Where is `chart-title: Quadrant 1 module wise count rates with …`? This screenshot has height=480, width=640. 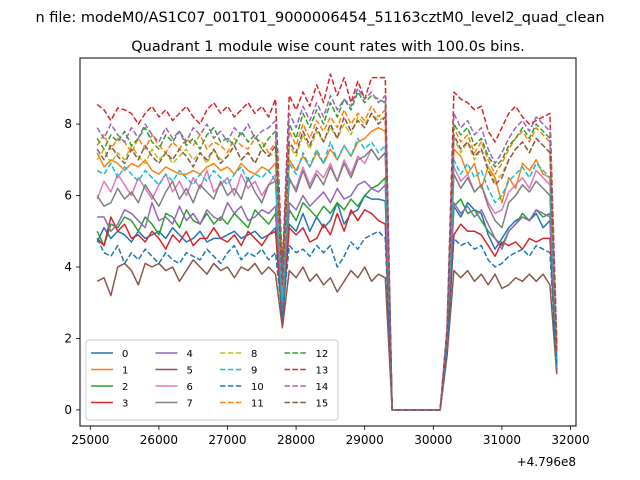
chart-title: Quadrant 1 module wise count rates with … is located at coordinates (328, 47).